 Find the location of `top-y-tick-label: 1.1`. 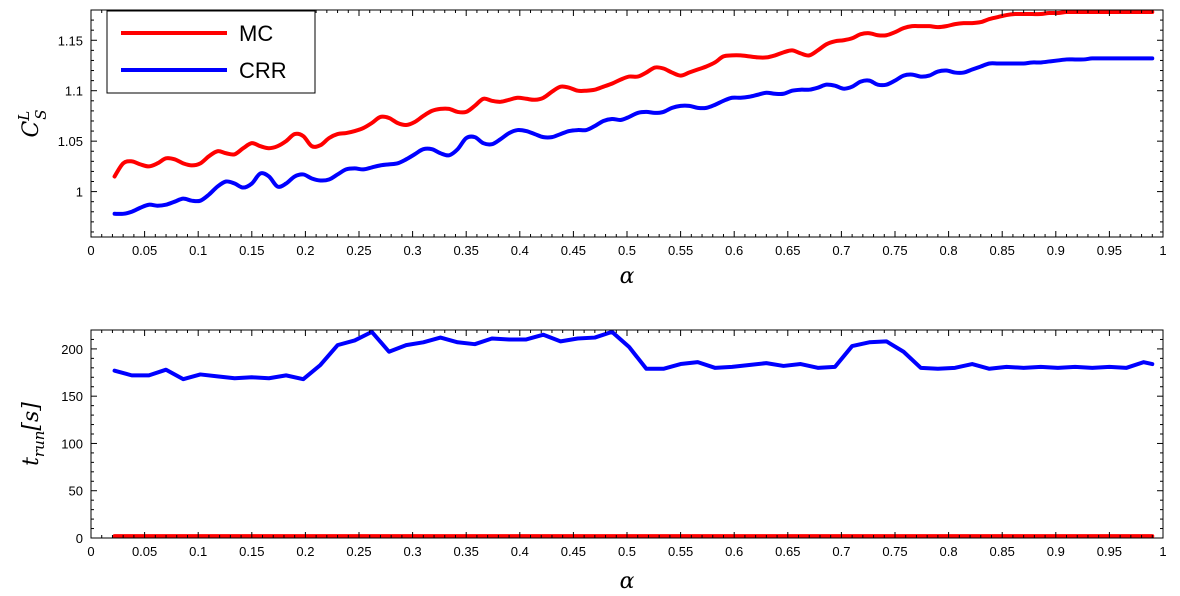

top-y-tick-label: 1.1 is located at coordinates (74, 91).